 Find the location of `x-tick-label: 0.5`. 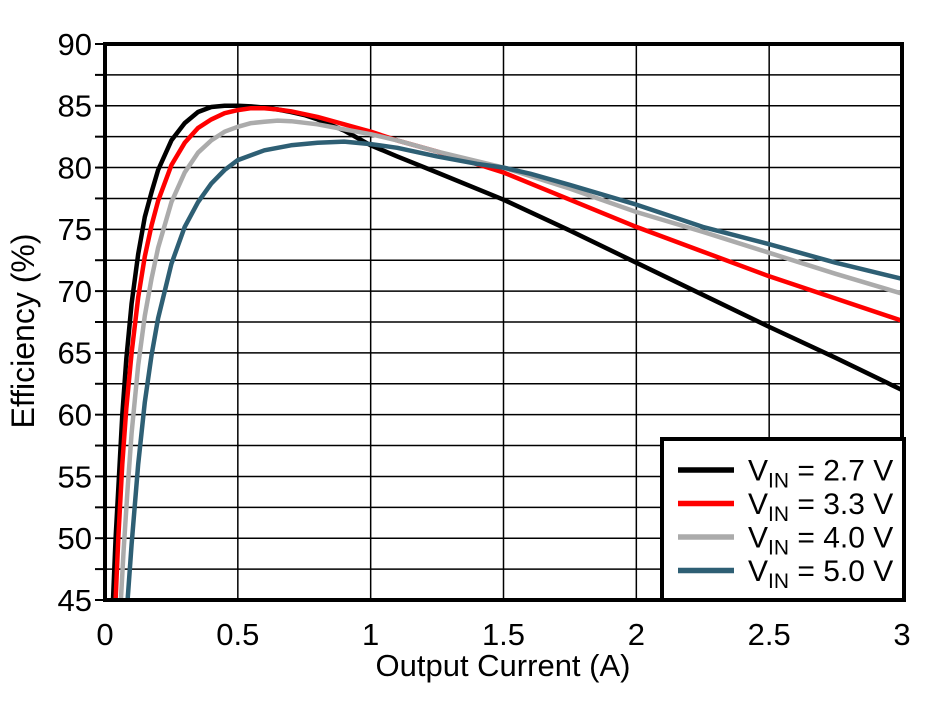

x-tick-label: 0.5 is located at coordinates (237, 634).